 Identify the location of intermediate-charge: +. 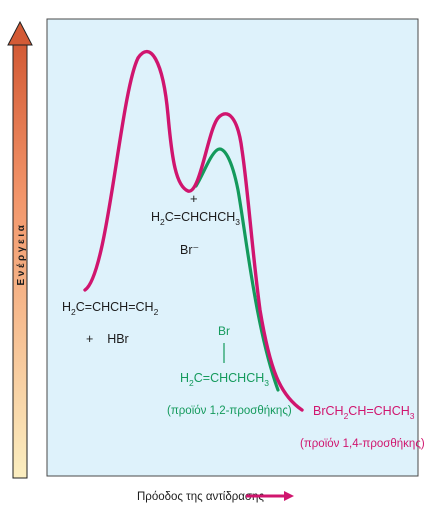
(194, 198).